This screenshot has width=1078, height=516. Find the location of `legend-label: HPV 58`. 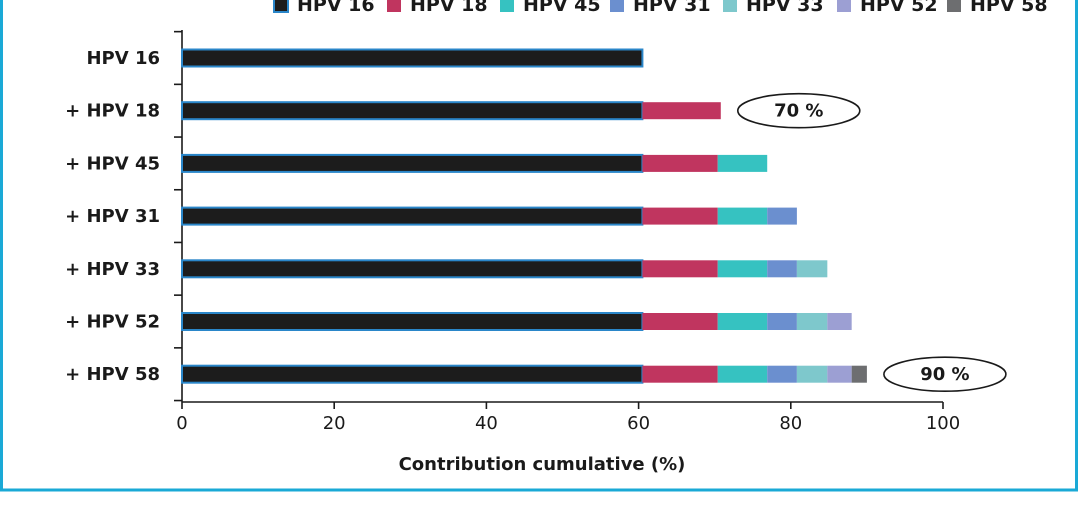

legend-label: HPV 58 is located at coordinates (1009, 8).